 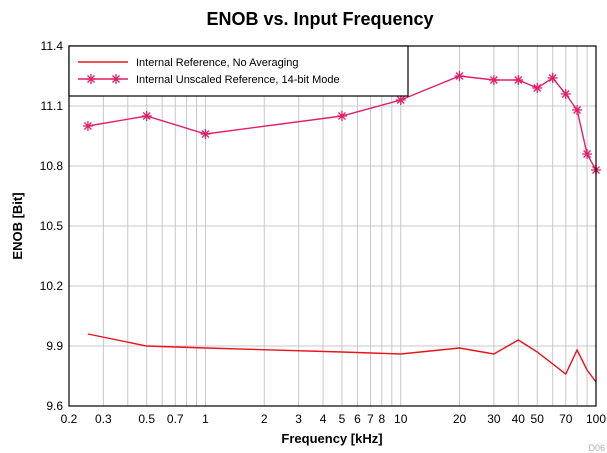 I want to click on y-tick-label: 11.1, so click(x=52, y=106).